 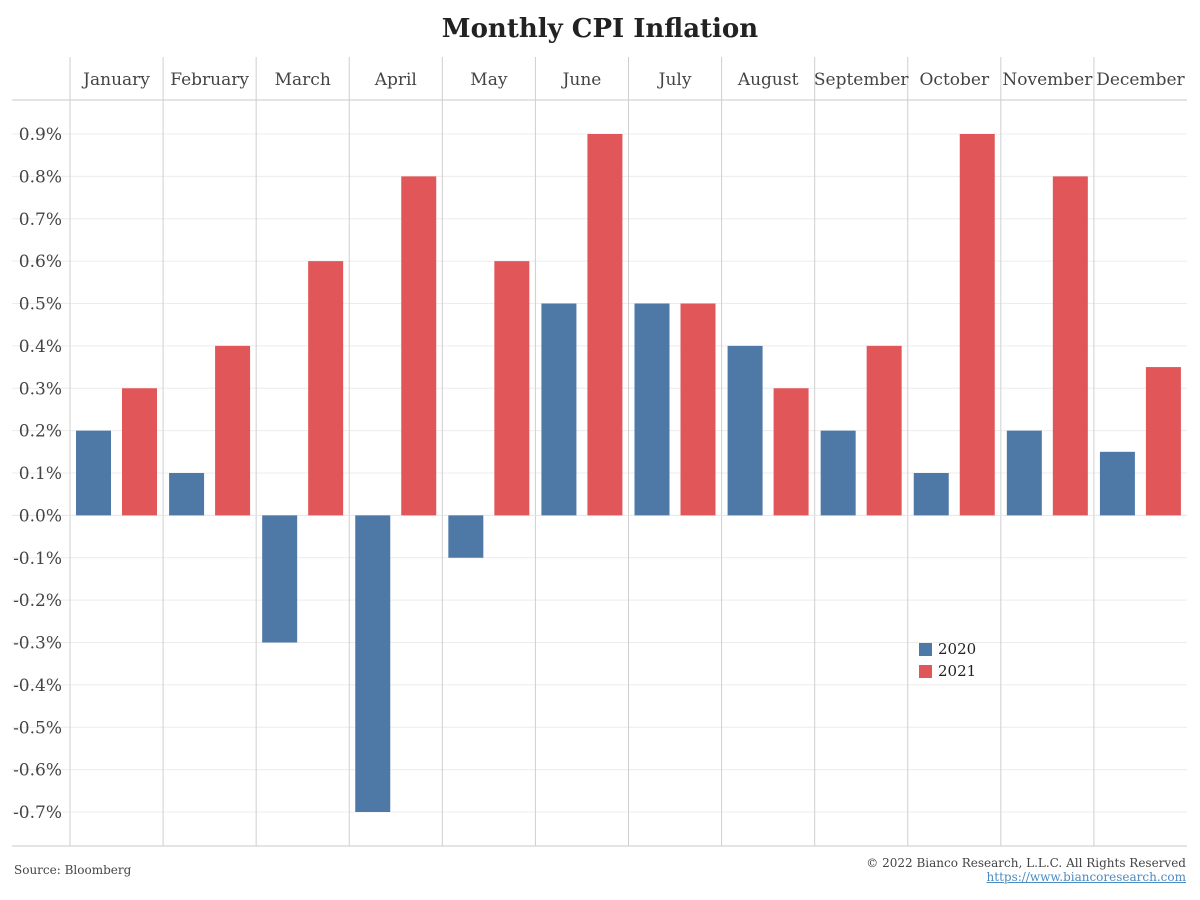 I want to click on y-tick-label: 0.6%, so click(x=40, y=262).